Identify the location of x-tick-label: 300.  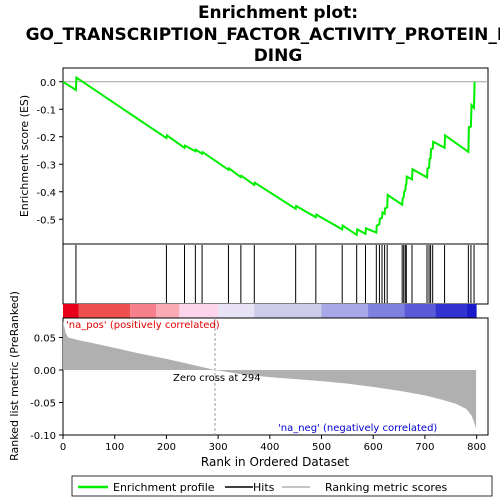
(218, 447).